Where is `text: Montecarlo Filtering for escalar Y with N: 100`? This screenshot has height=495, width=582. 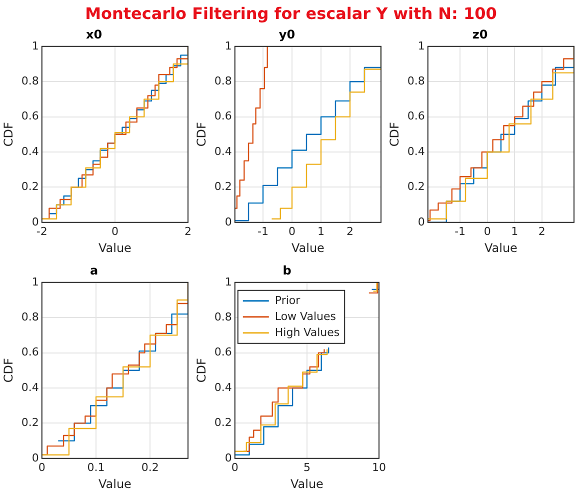
text: Montecarlo Filtering for escalar Y with N: 100 is located at coordinates (291, 13).